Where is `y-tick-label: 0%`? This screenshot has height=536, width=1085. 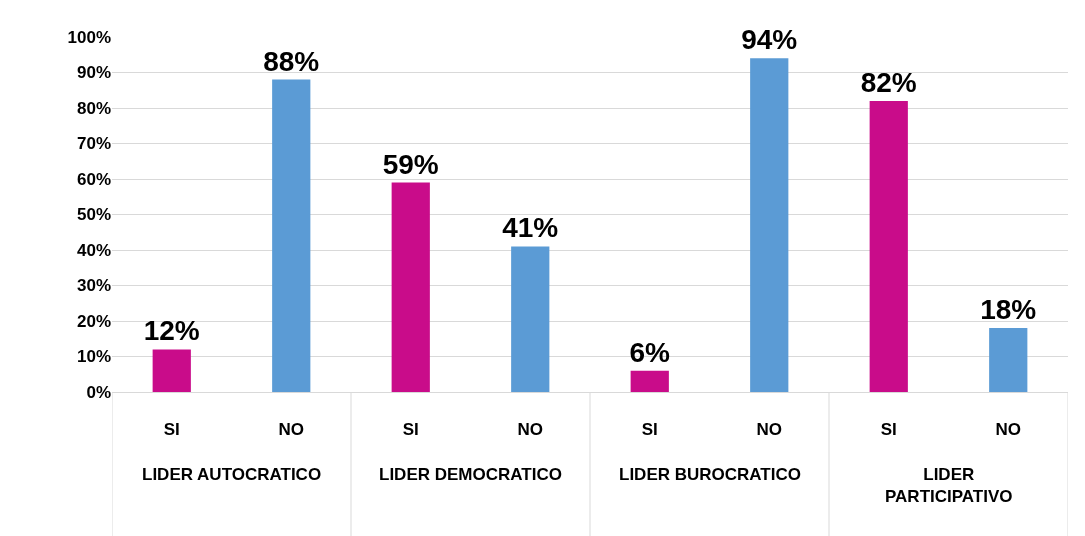
y-tick-label: 0% is located at coordinates (98, 392).